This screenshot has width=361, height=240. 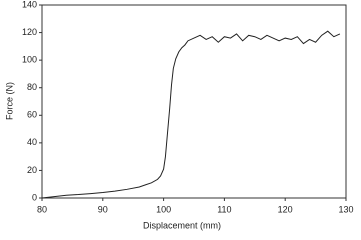 What do you see at coordinates (32, 142) in the screenshot?
I see `y-tick-label: 40` at bounding box center [32, 142].